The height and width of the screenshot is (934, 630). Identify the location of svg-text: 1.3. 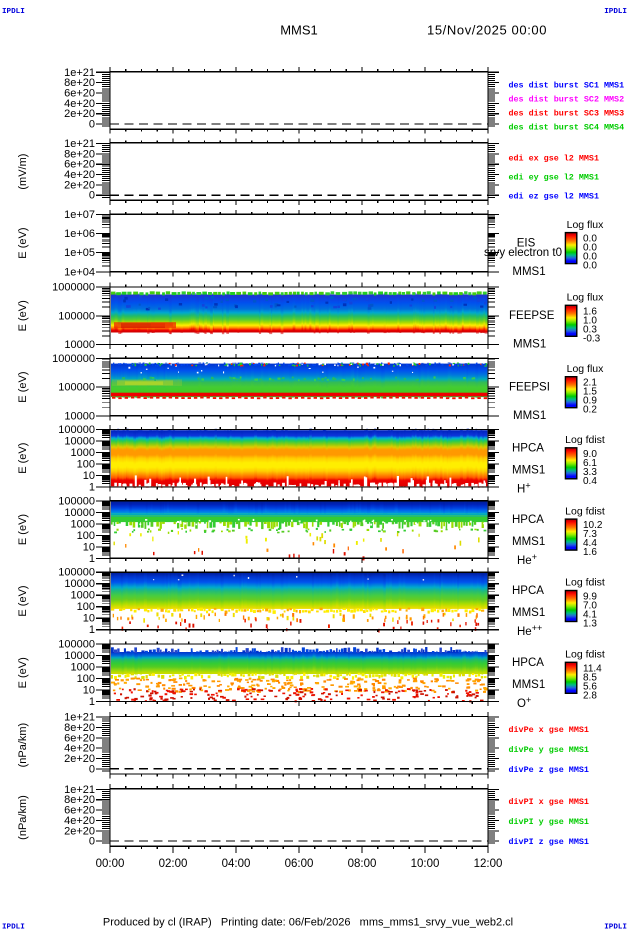
(590, 624).